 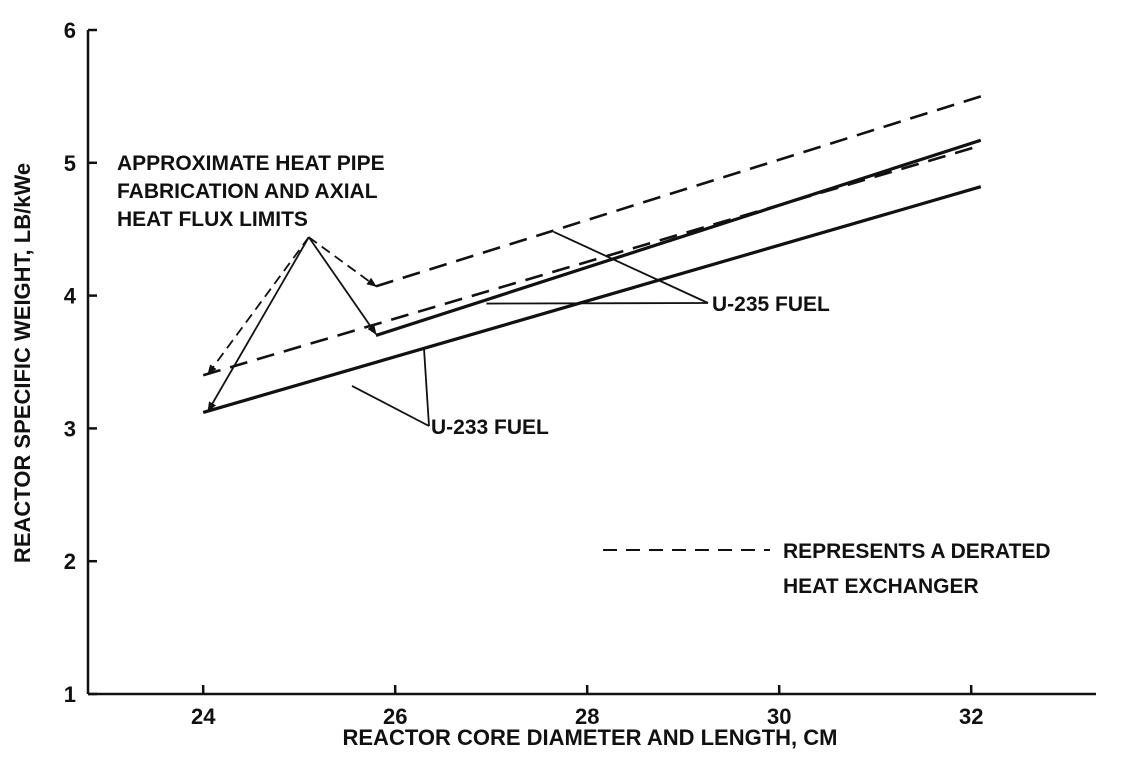 What do you see at coordinates (203, 716) in the screenshot?
I see `x-tick-label-0: 24` at bounding box center [203, 716].